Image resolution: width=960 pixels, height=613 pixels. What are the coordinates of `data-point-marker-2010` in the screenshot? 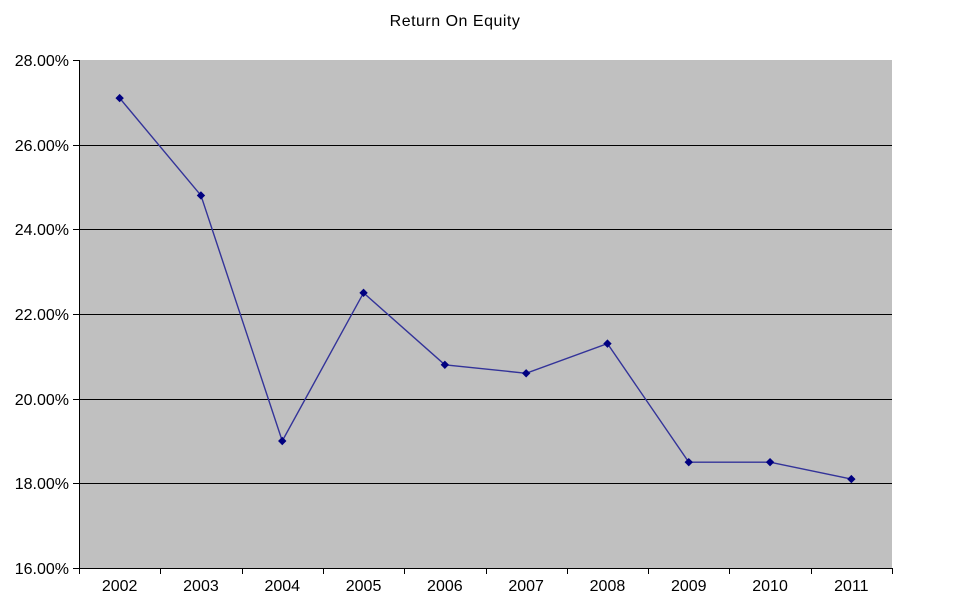 It's located at (770, 462).